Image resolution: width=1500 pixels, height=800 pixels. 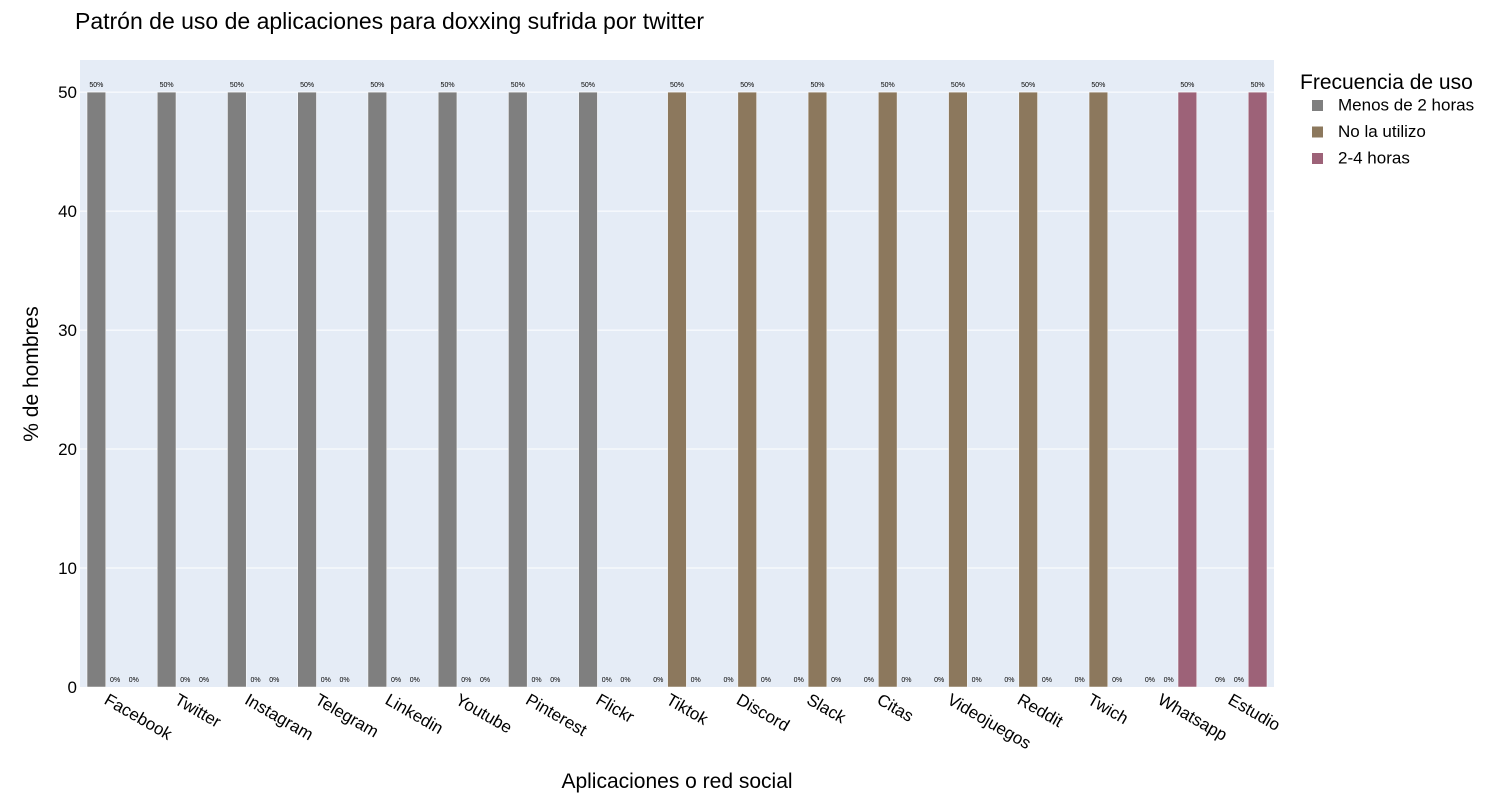 I want to click on x-tick-label: Whatsapp, so click(x=1193, y=717).